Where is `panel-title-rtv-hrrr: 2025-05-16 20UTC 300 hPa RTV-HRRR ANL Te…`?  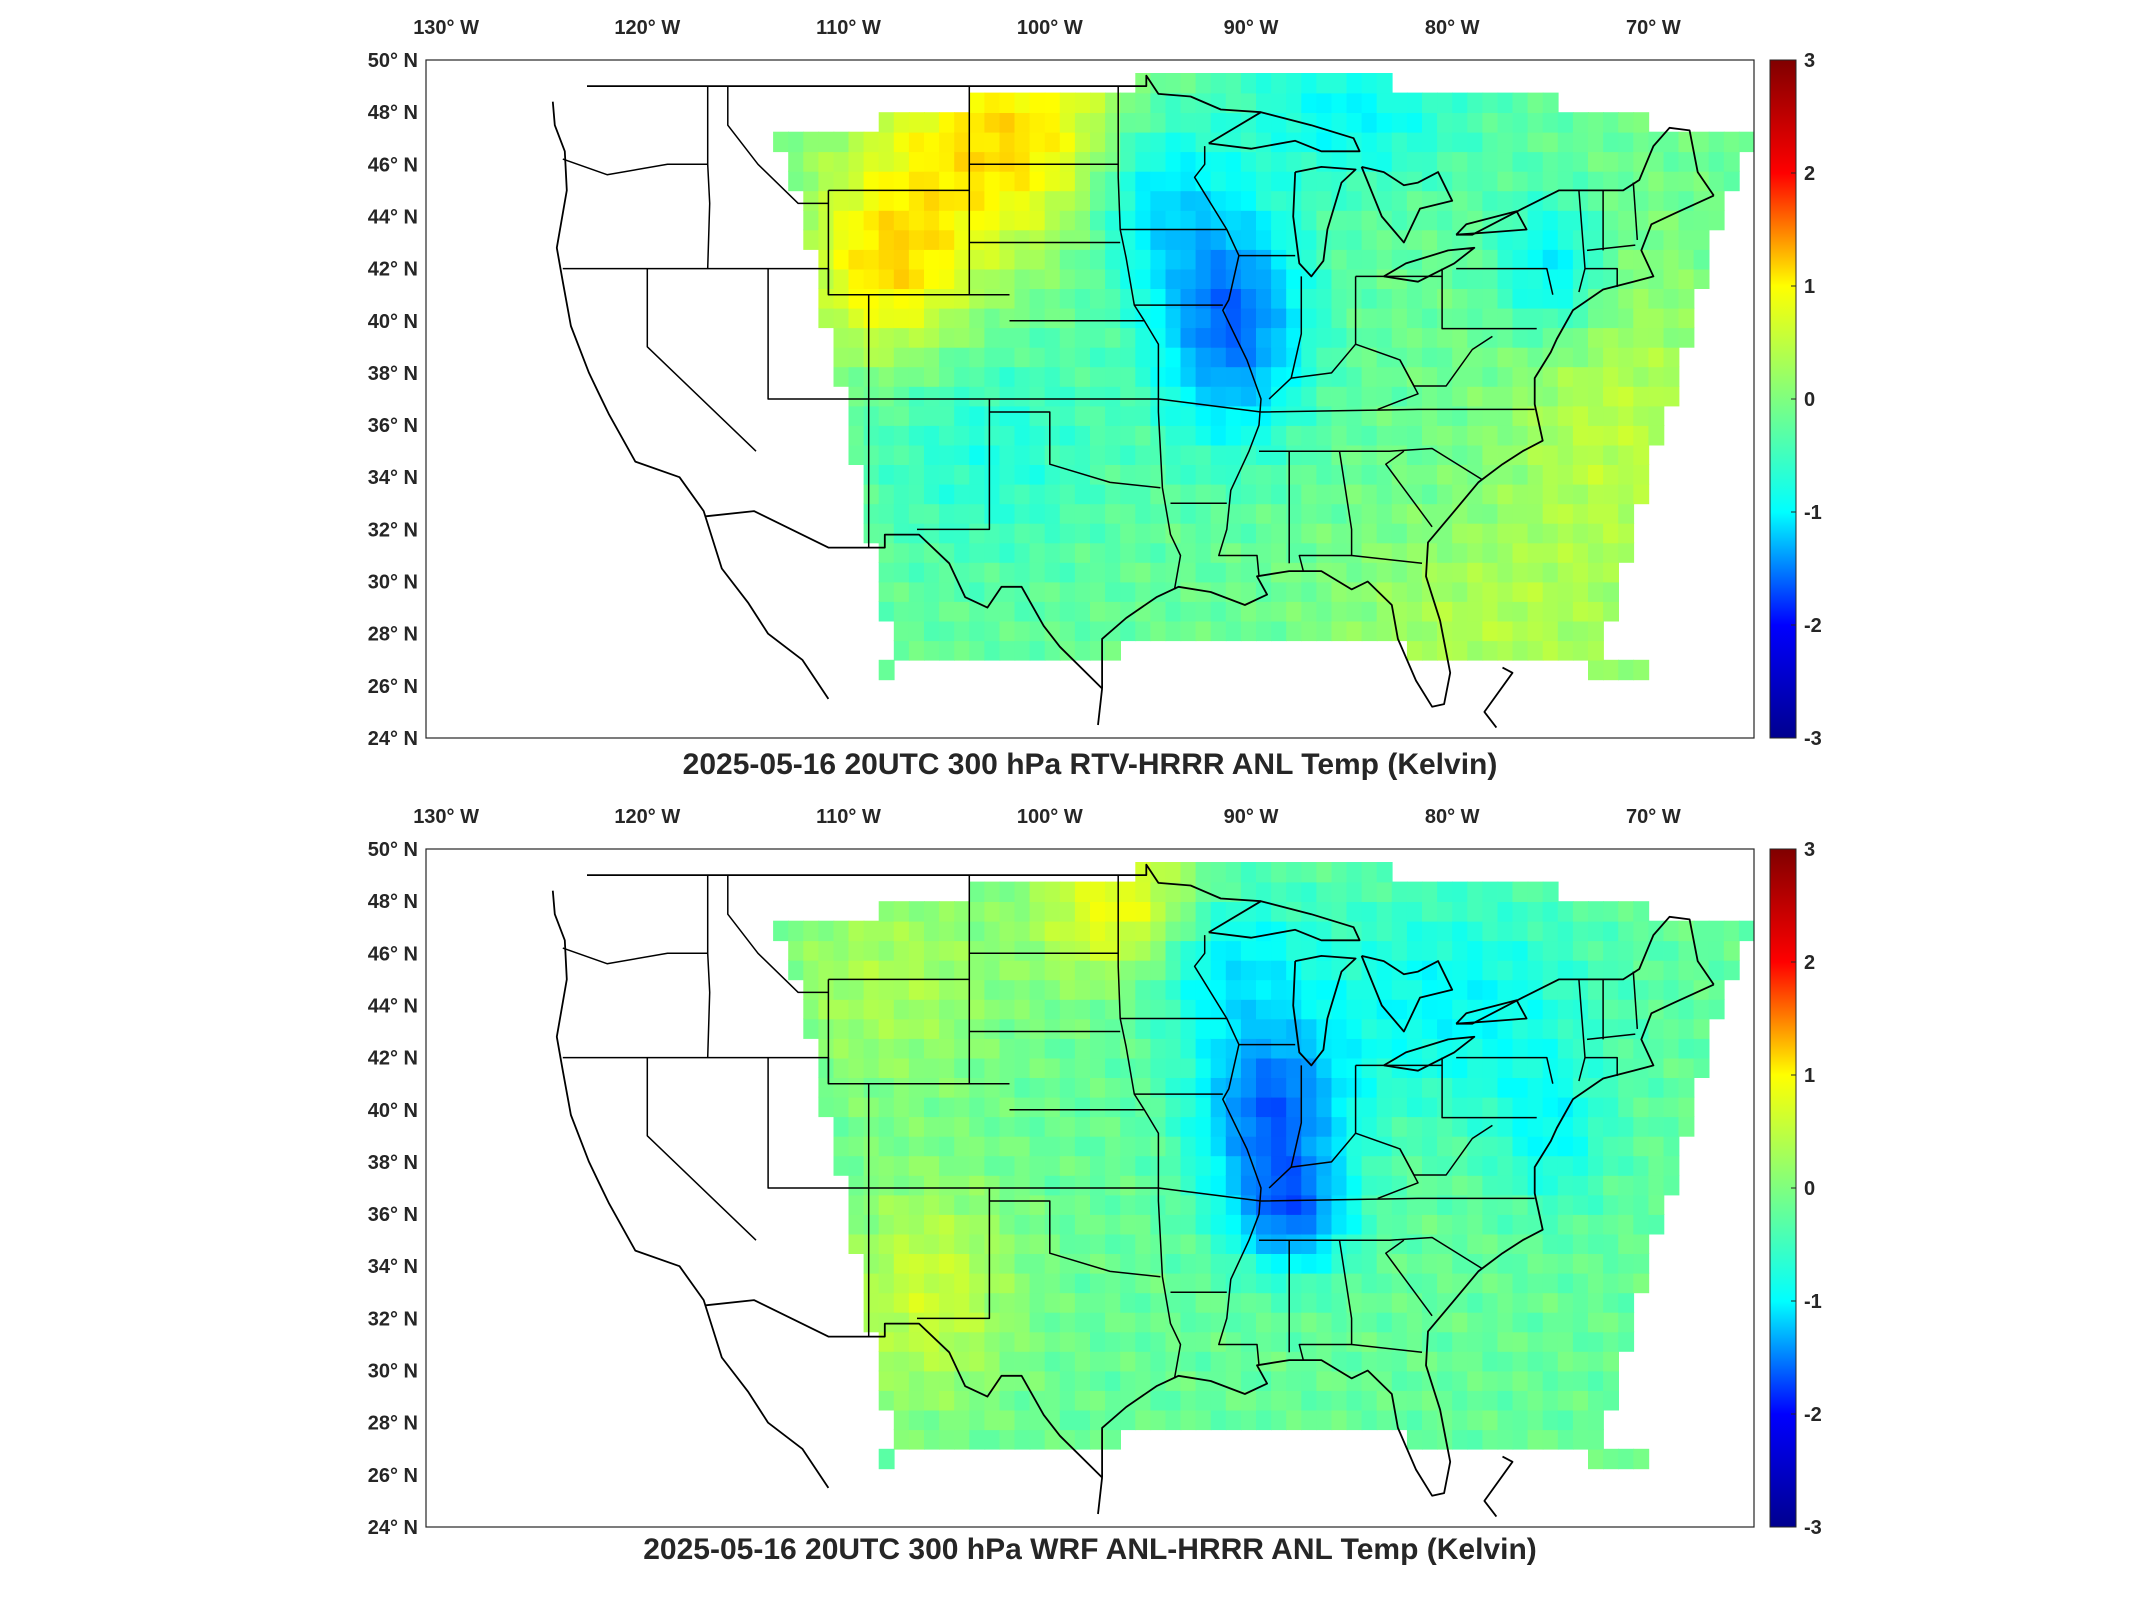 panel-title-rtv-hrrr: 2025-05-16 20UTC 300 hPa RTV-HRRR ANL Te… is located at coordinates (1090, 764).